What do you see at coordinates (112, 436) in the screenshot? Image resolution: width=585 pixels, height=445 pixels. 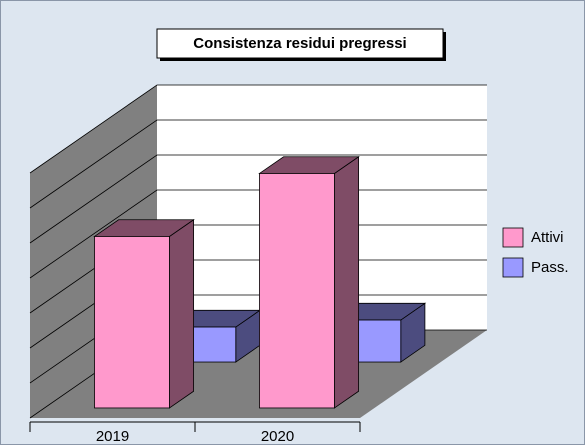 I see `x-tick-label: 2019` at bounding box center [112, 436].